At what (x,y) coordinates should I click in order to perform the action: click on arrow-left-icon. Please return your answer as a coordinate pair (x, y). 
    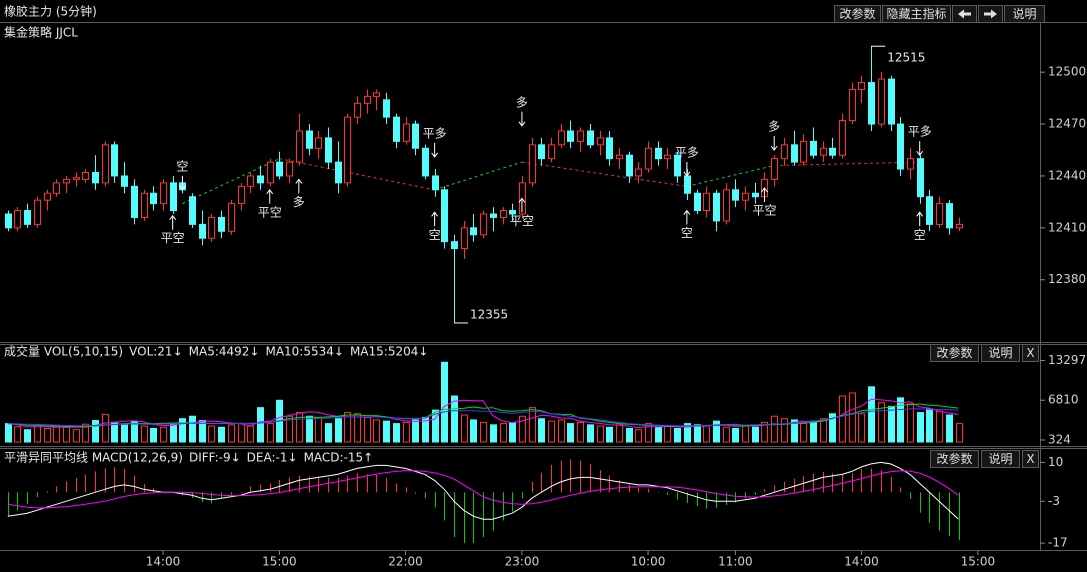
    Looking at the image, I should click on (964, 14).